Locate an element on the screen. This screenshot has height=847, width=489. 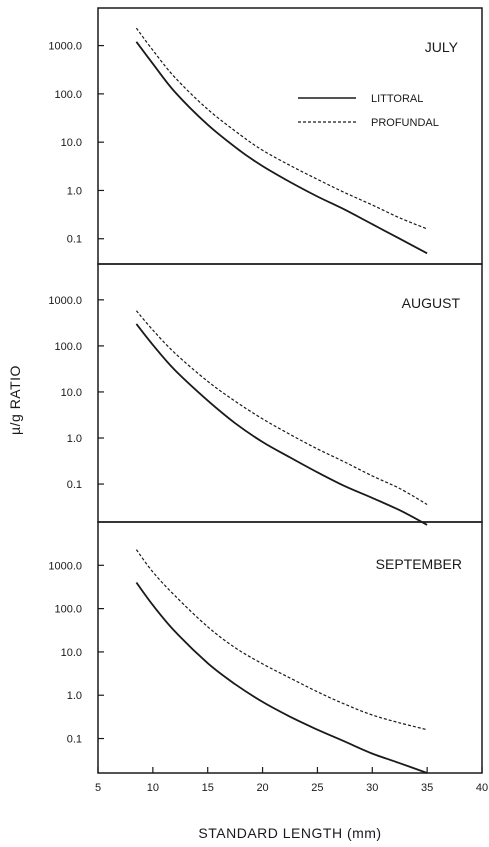
legend: LITTORAL PROFUNDAL is located at coordinates (368, 111).